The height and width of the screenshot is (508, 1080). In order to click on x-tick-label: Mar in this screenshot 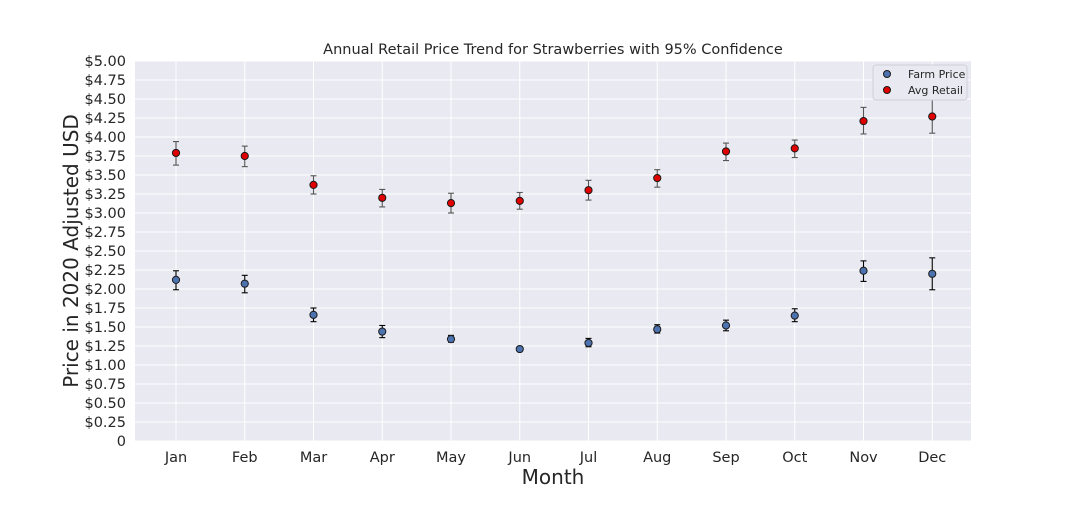, I will do `click(313, 458)`.